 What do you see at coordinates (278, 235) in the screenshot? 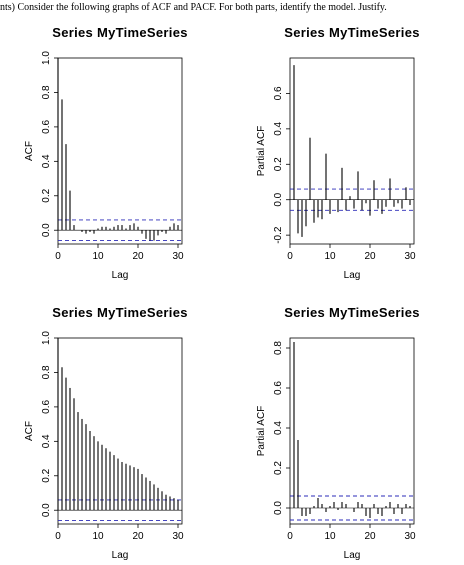
I see `y-tick-label: -0.2` at bounding box center [278, 235].